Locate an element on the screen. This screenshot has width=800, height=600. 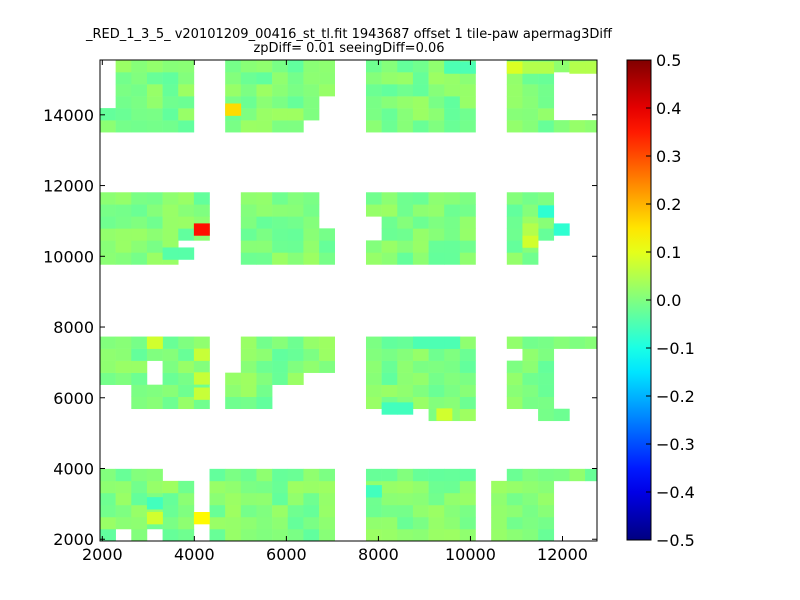
colorbar-tick-label: −0.4 is located at coordinates (675, 492).